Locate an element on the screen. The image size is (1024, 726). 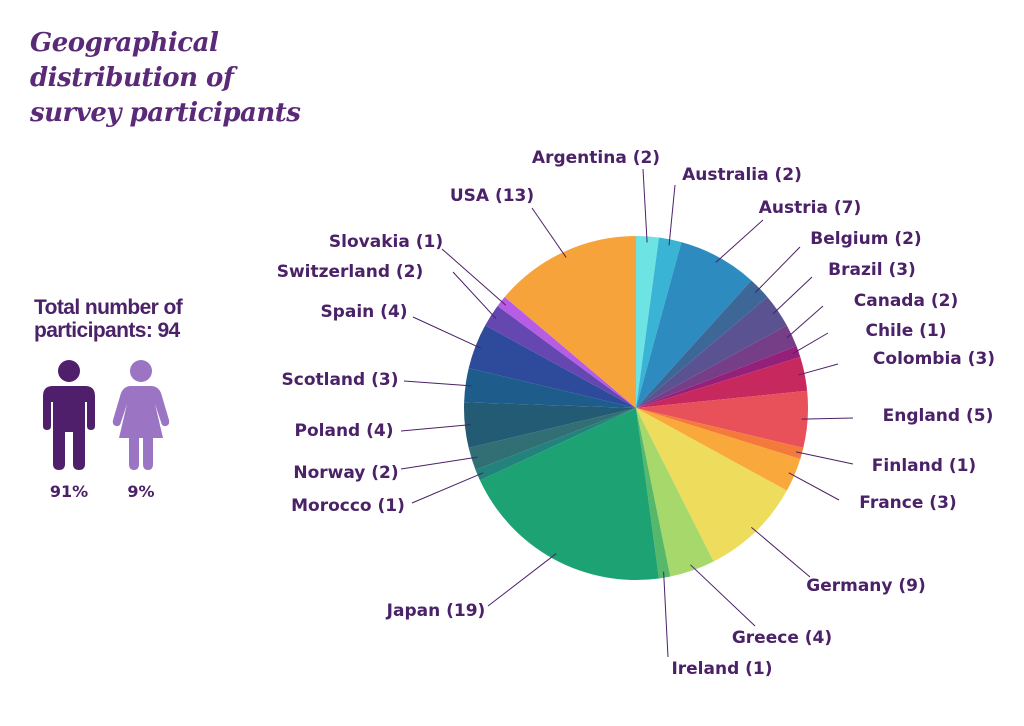
total-participants: Total number of participants: 94 is located at coordinates (124, 319).